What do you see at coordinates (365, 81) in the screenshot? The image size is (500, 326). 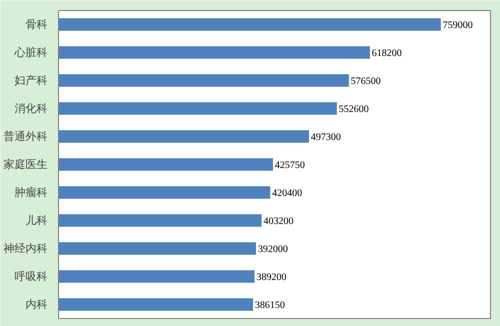 I see `data-label: 576500` at bounding box center [365, 81].